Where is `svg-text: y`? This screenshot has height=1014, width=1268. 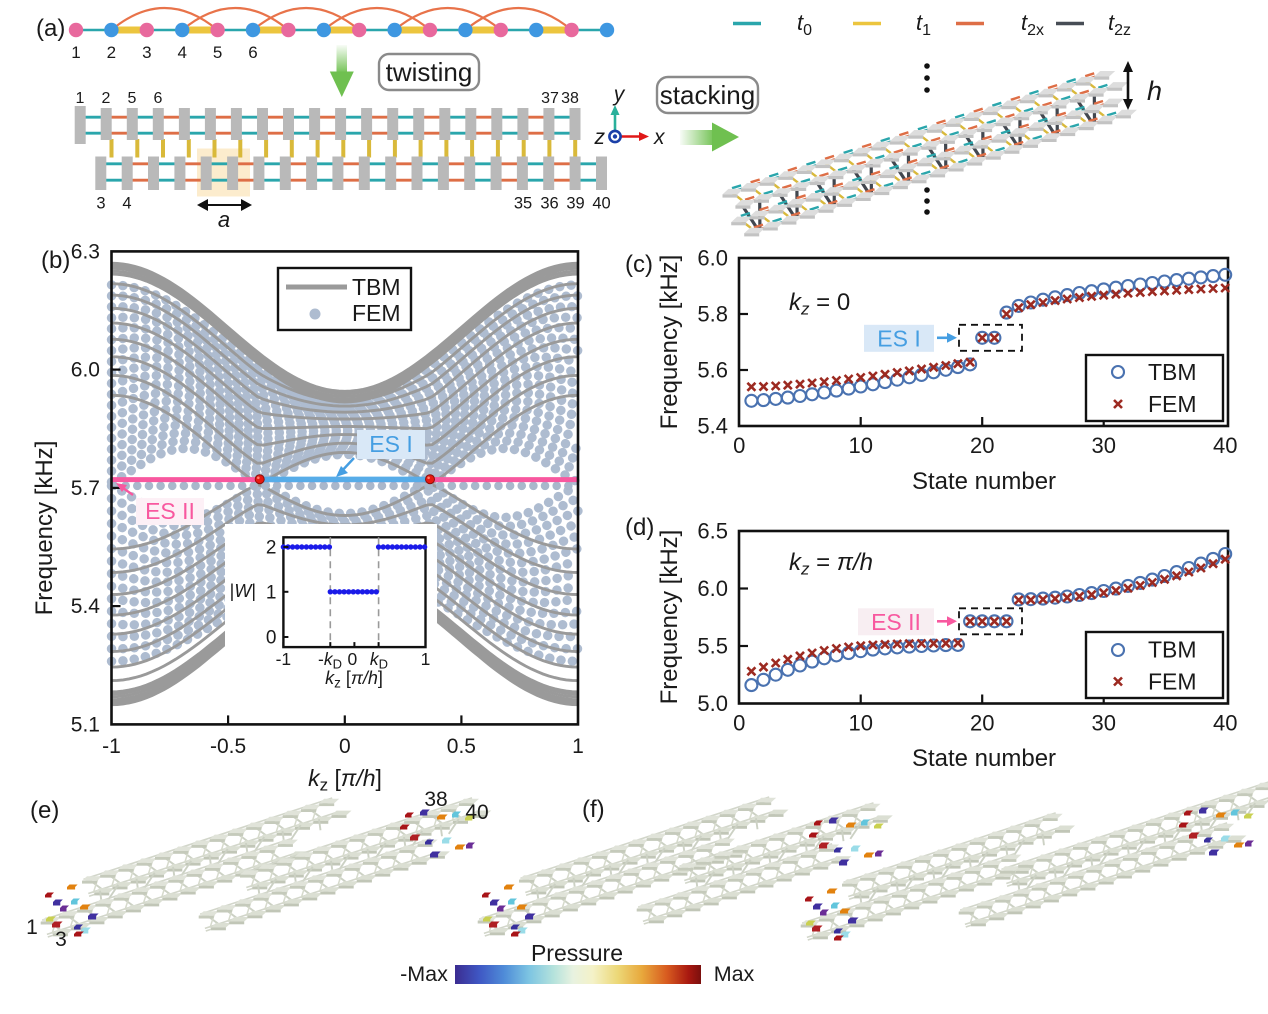
svg-text: y is located at coordinates (619, 94).